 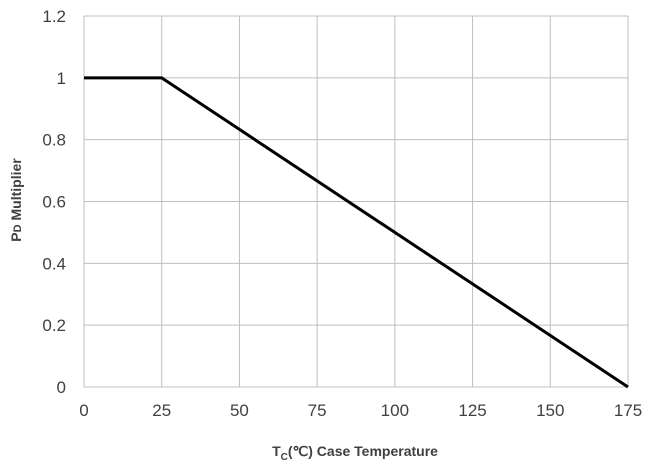 I want to click on x-tick-label: 100, so click(x=395, y=410).